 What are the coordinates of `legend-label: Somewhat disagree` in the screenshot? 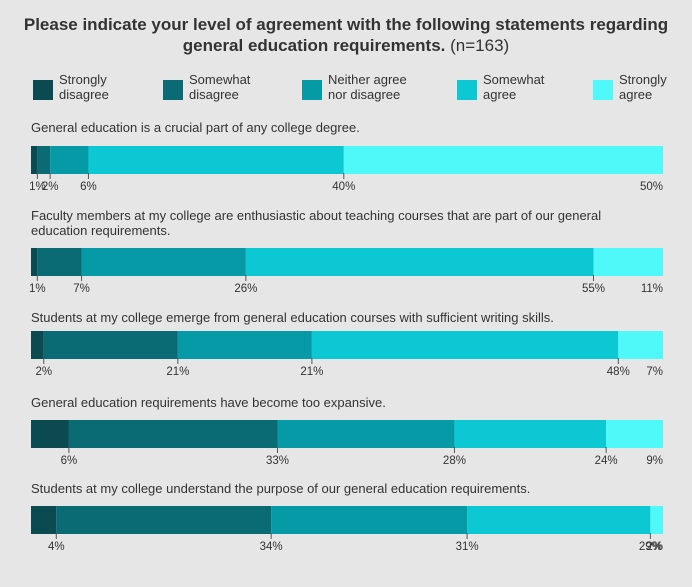 It's located at (220, 87).